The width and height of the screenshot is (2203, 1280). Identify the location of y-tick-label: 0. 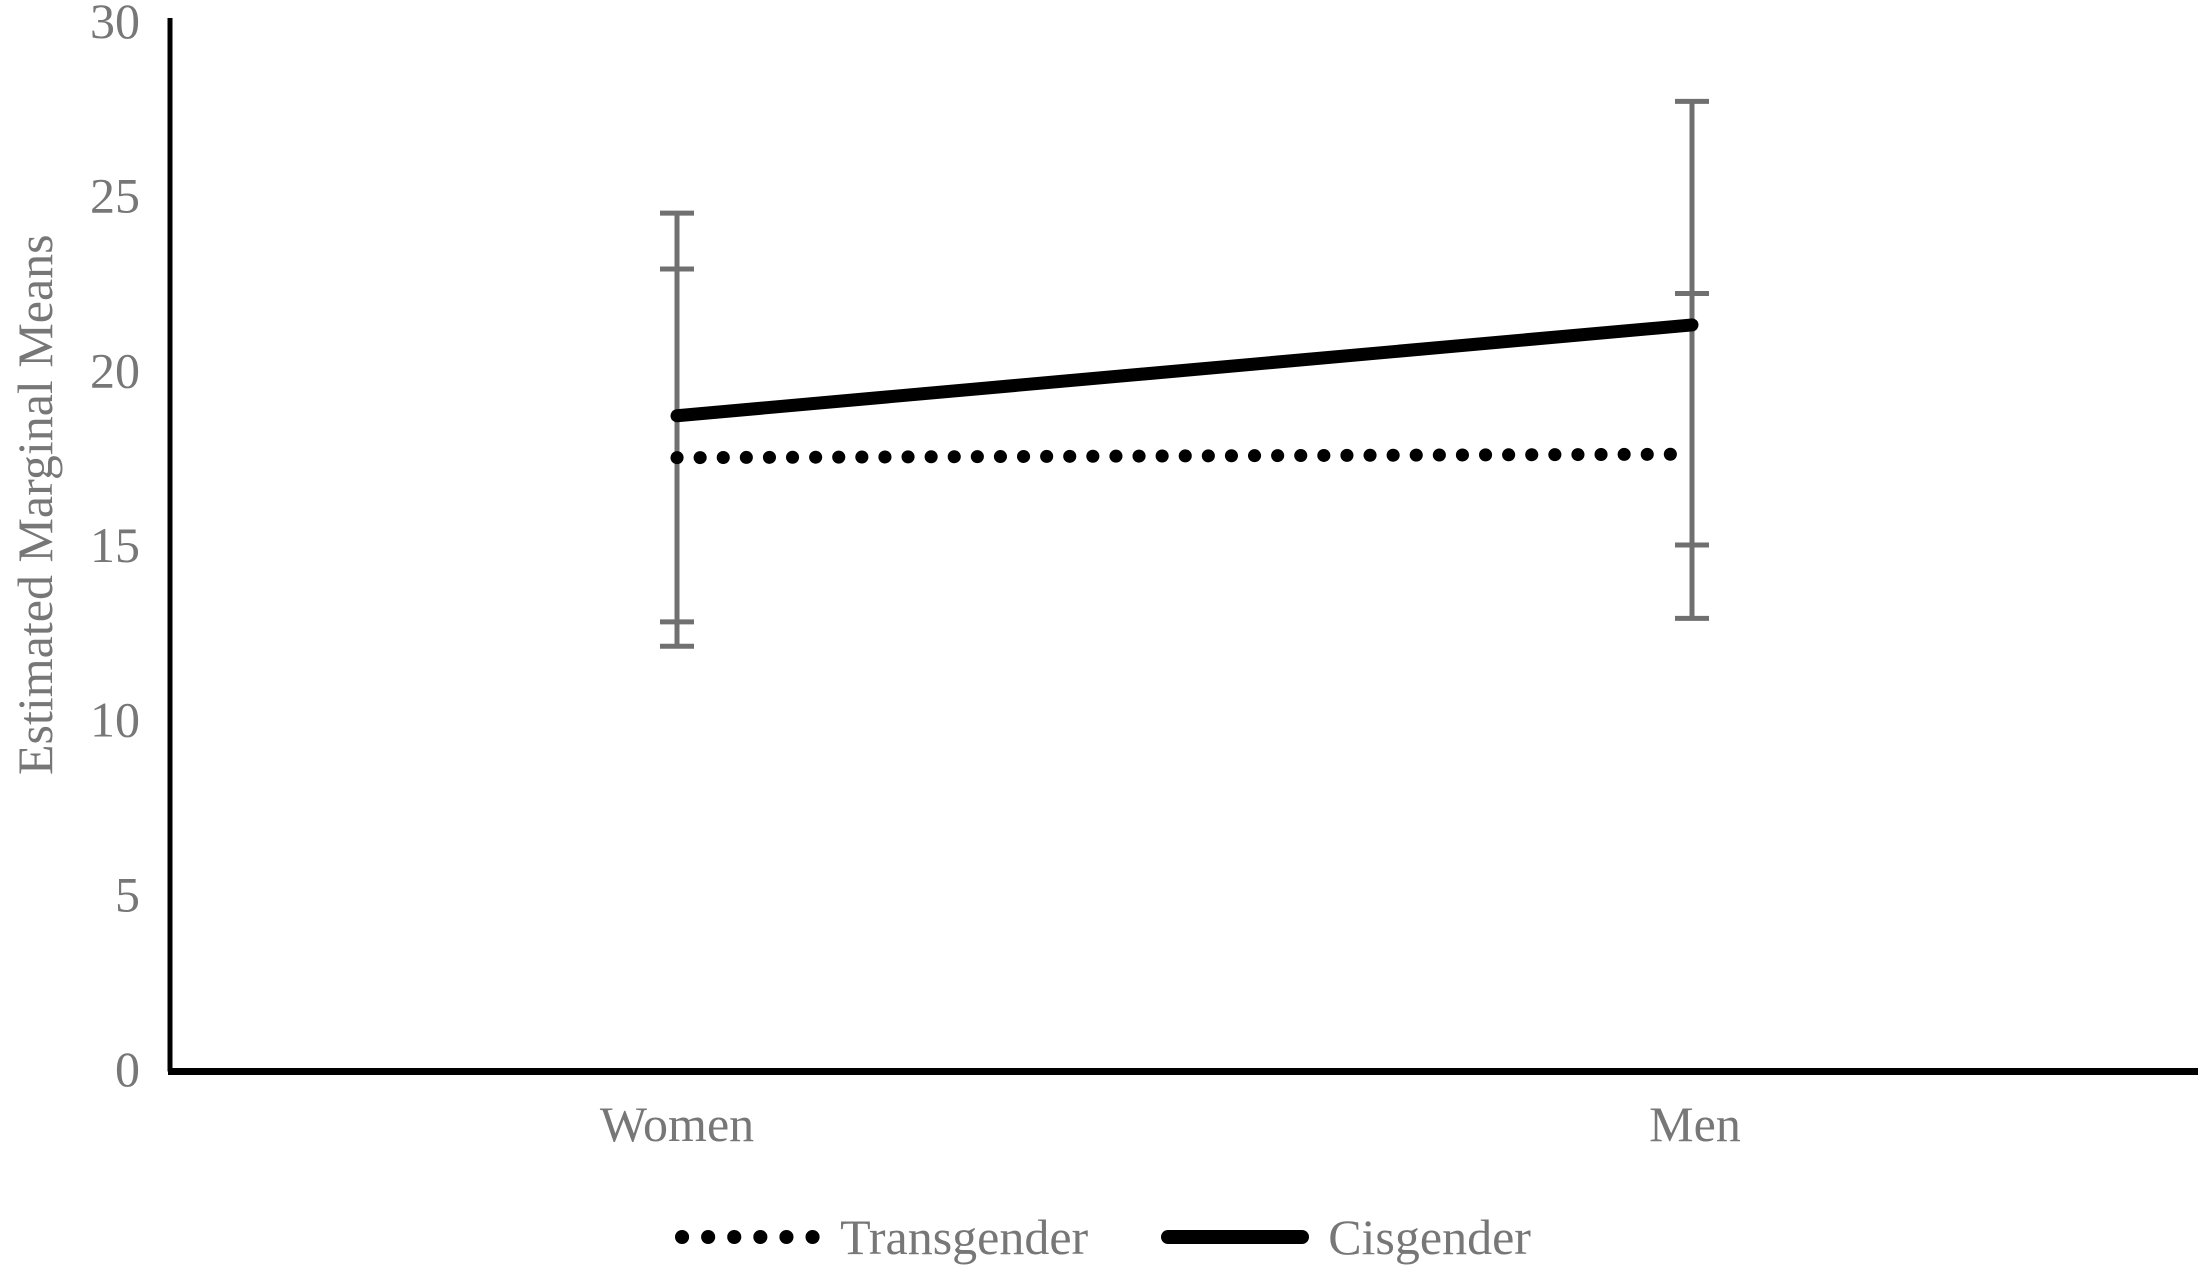
(127, 1069).